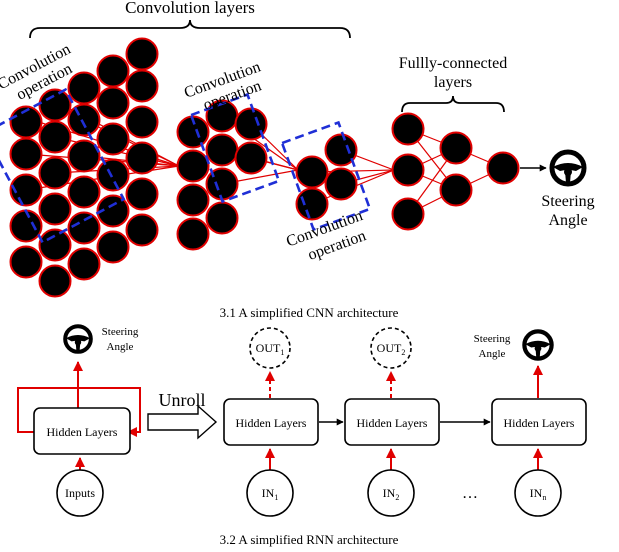 This screenshot has height=552, width=619. I want to click on conv-op-label-3: Convolution operation, so click(326, 235).